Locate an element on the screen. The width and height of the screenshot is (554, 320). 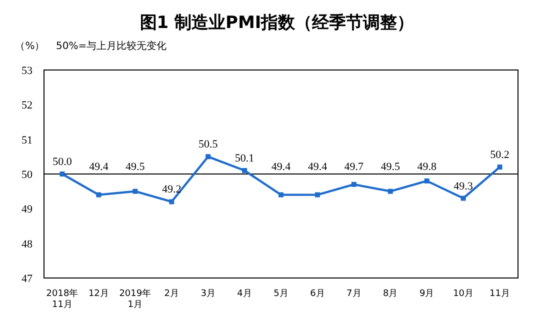
x-tick-label: 9月 is located at coordinates (426, 294).